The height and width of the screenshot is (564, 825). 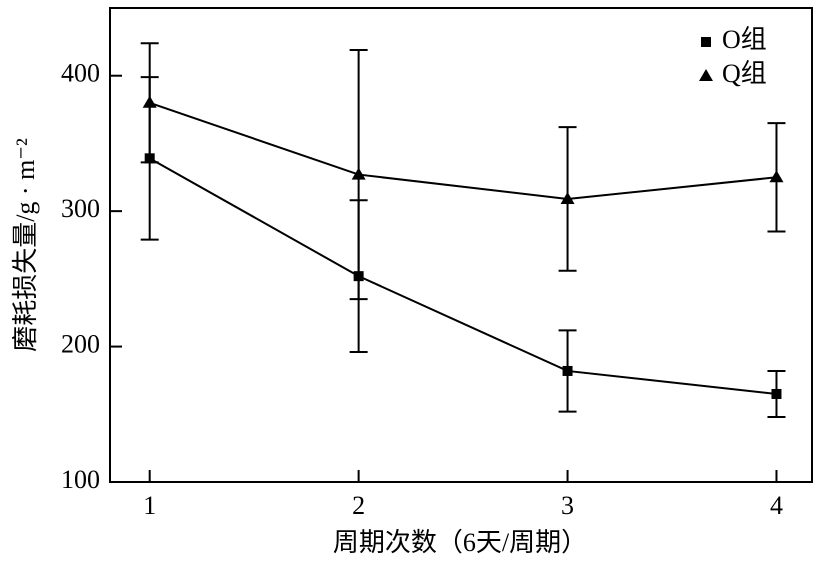 I want to click on x-tick-label: 3, so click(x=567, y=505).